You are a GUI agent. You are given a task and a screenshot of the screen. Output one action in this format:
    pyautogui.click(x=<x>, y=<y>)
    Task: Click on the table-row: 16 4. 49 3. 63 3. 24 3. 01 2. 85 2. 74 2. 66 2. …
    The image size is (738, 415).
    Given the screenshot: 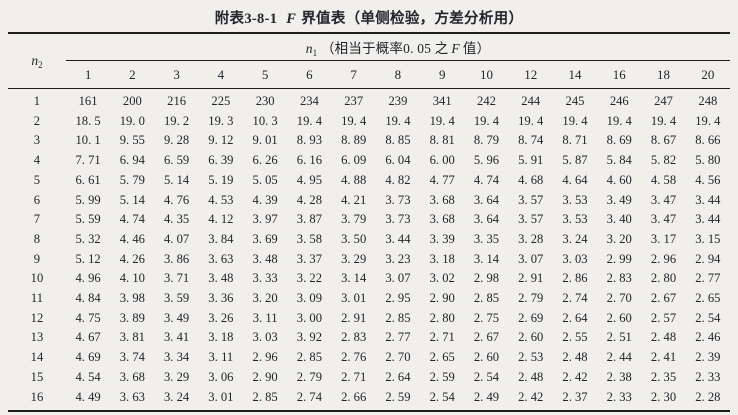 What is the action you would take?
    pyautogui.click(x=369, y=400)
    